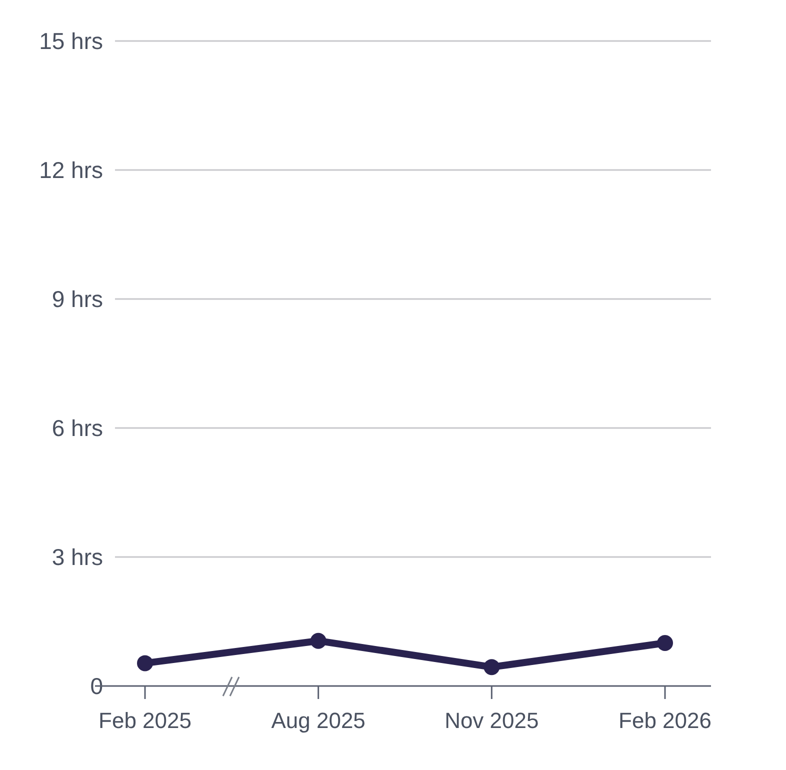  Describe the element at coordinates (77, 299) in the screenshot. I see `y-tick-label: 9 hrs` at that location.